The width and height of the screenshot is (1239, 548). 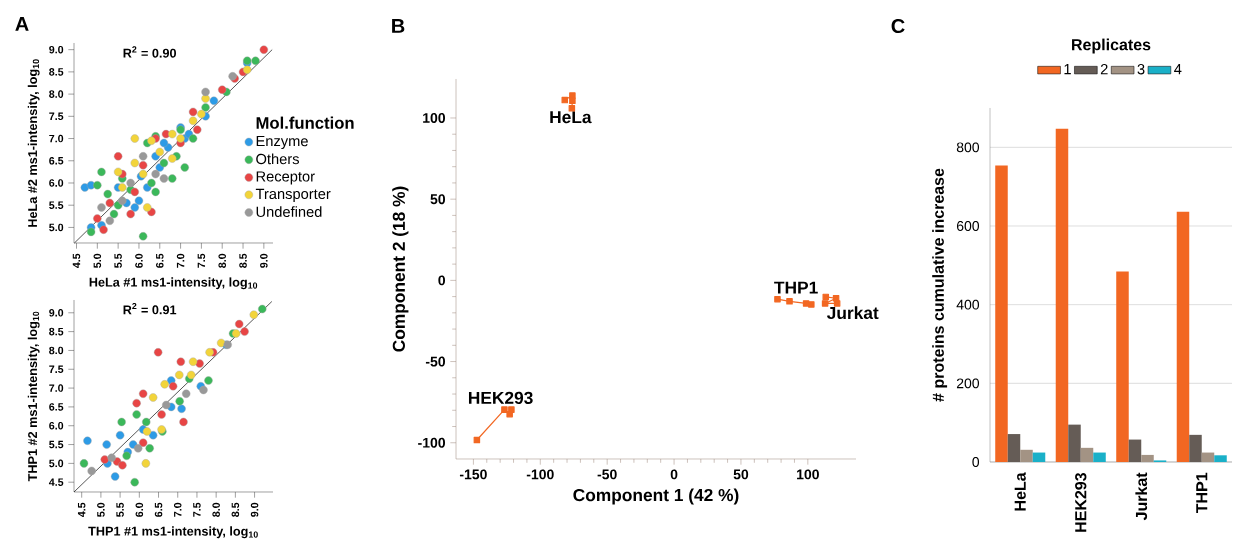 What do you see at coordinates (438, 199) in the screenshot?
I see `y-tick-label: 50` at bounding box center [438, 199].